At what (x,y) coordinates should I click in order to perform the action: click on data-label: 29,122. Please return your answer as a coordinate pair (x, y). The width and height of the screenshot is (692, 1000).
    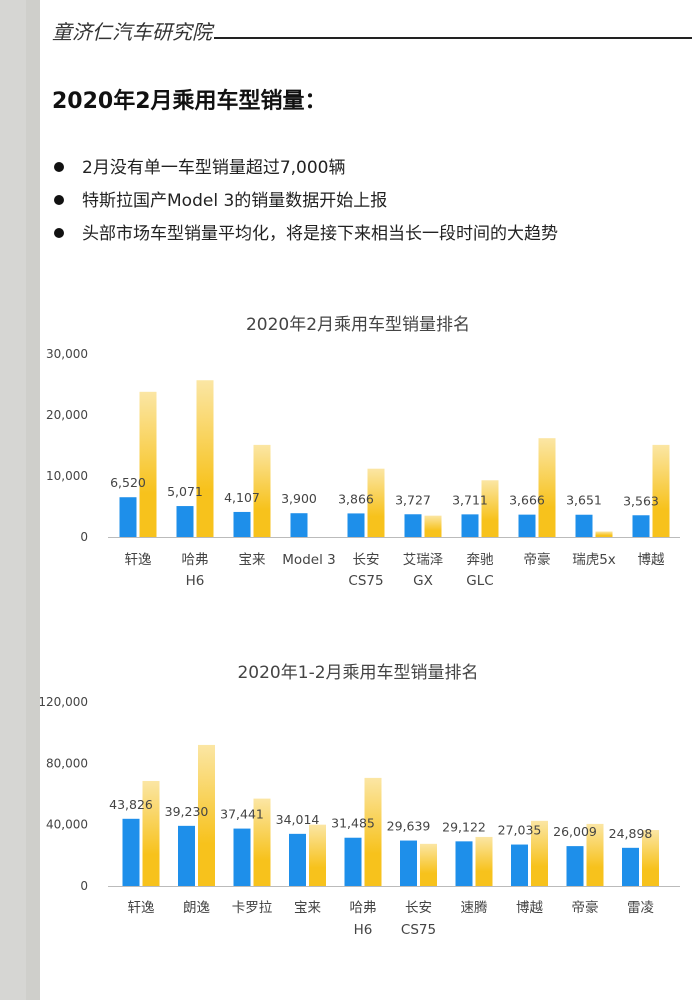
    Looking at the image, I should click on (464, 826).